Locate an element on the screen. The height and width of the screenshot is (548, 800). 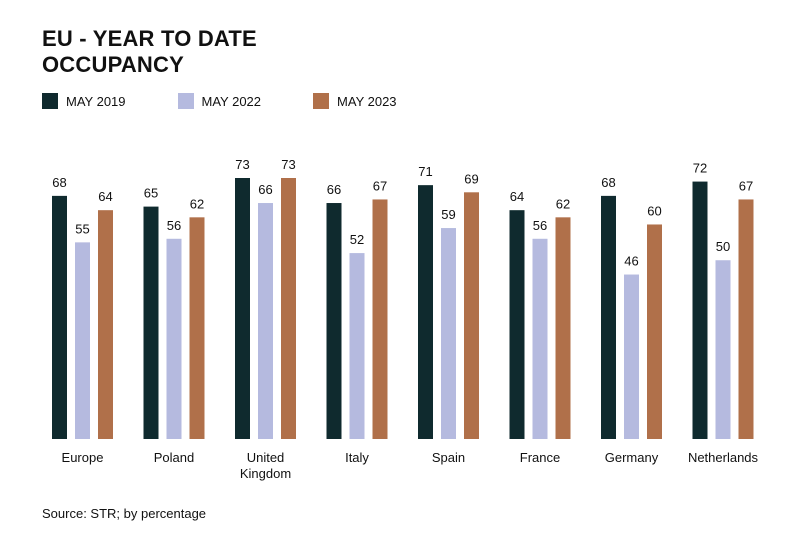
category-label-netherlands: Netherlands is located at coordinates (723, 457).